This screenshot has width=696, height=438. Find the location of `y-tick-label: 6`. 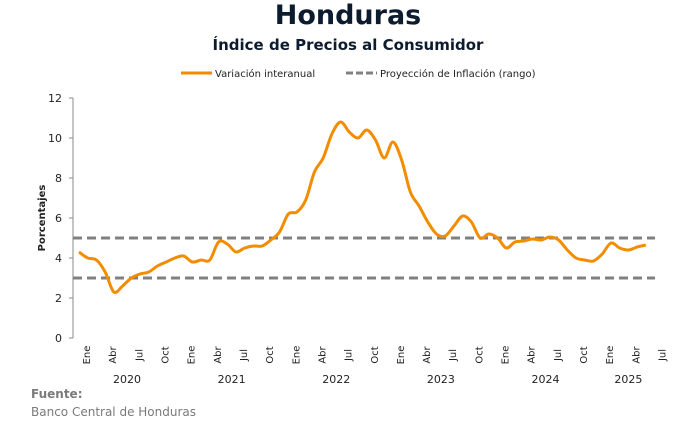

y-tick-label: 6 is located at coordinates (58, 218).